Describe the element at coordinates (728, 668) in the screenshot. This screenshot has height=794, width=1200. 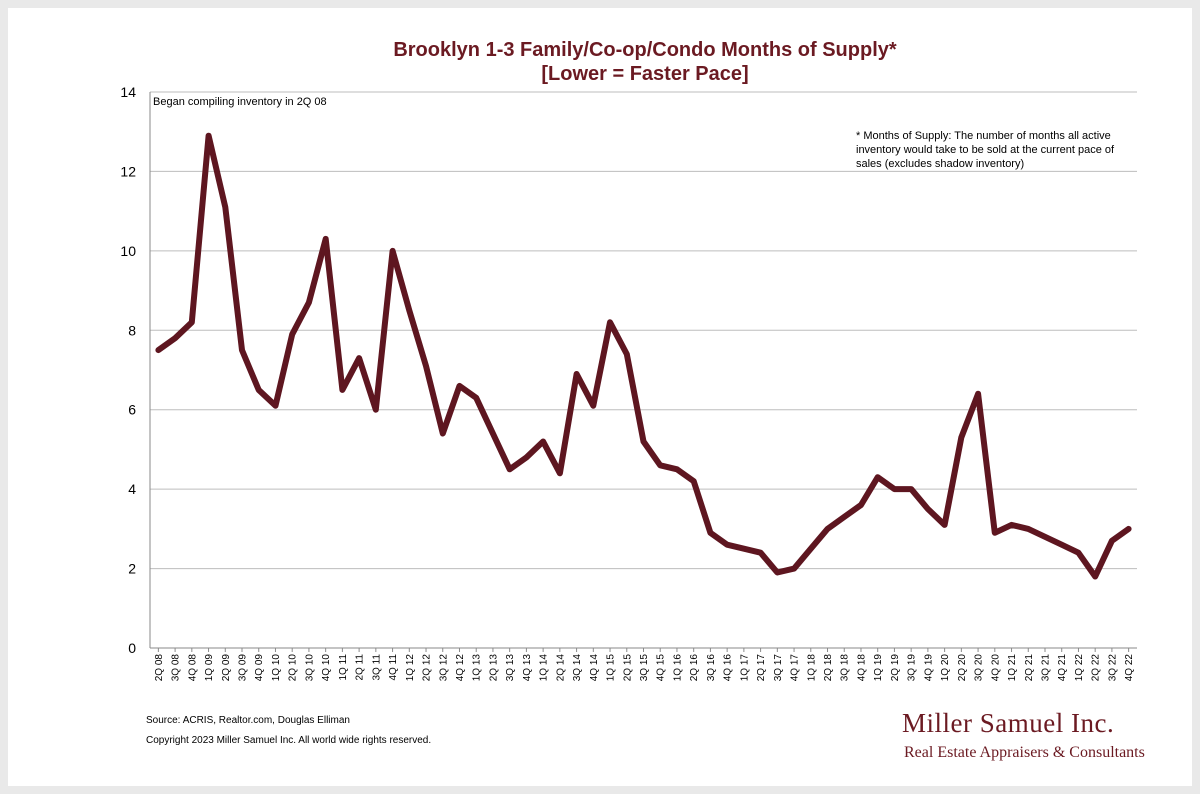
I see `x-tick-label: 4Q 16` at that location.